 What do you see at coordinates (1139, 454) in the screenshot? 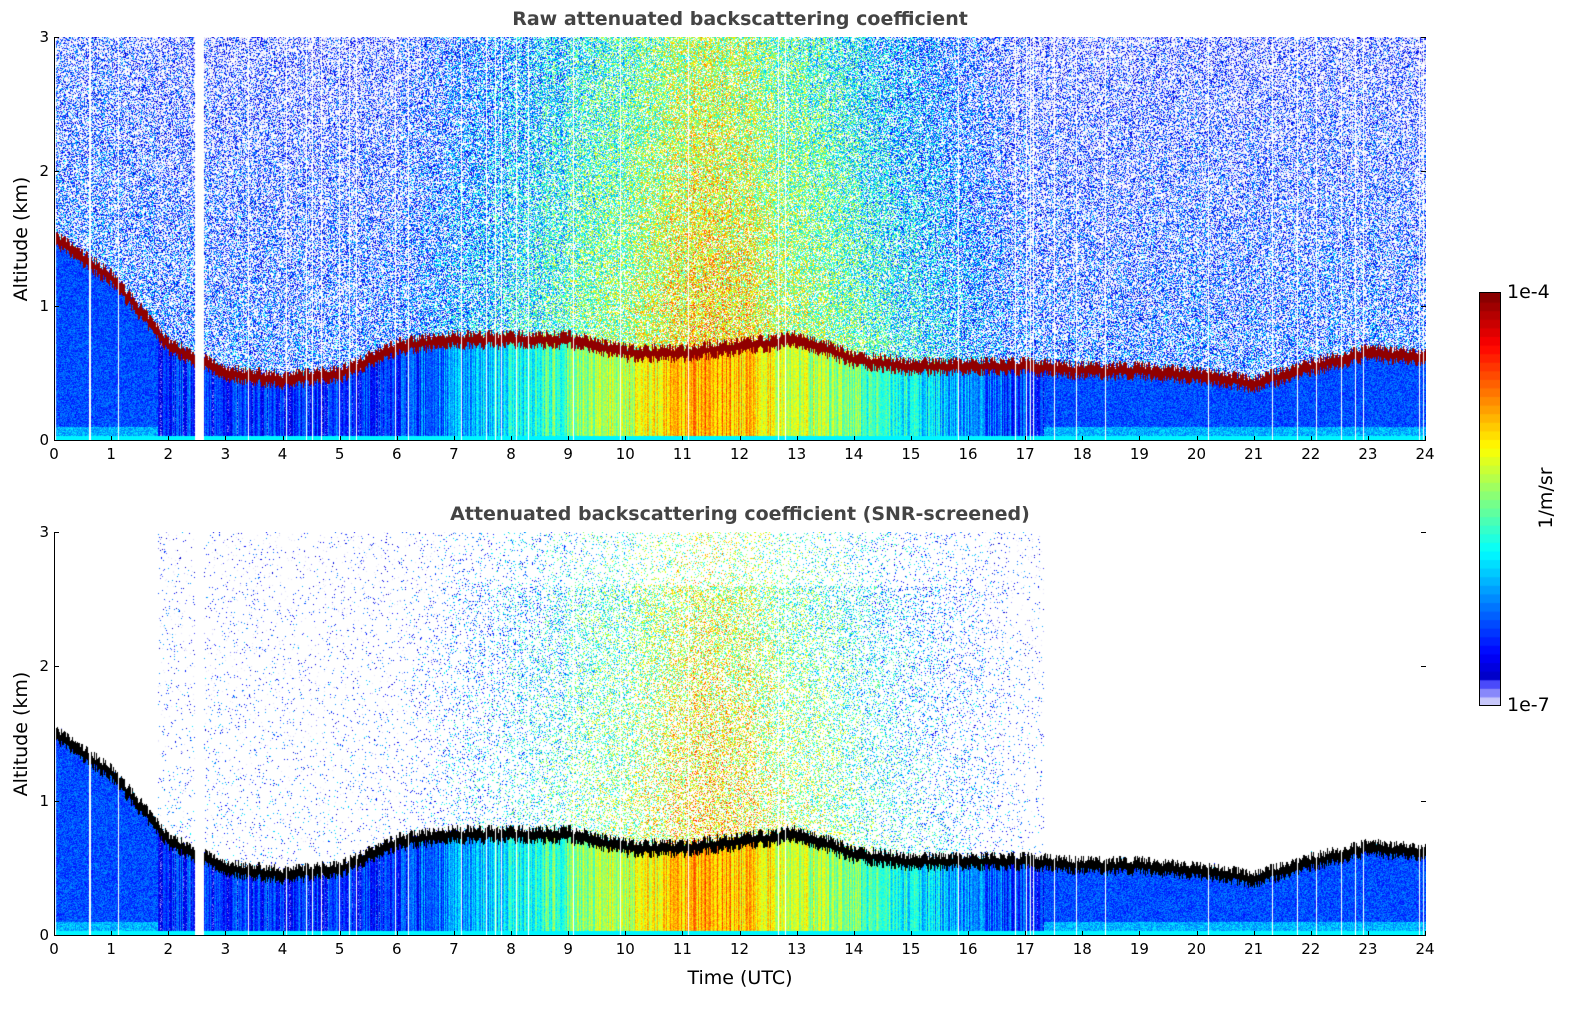
I see `x-tick-label: 19` at bounding box center [1139, 454].